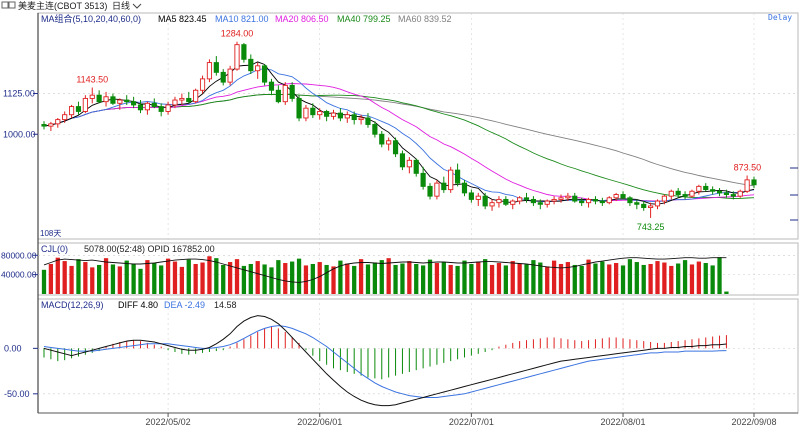 The image size is (800, 427). I want to click on vol-legend-label: CJL(0), so click(54, 249).